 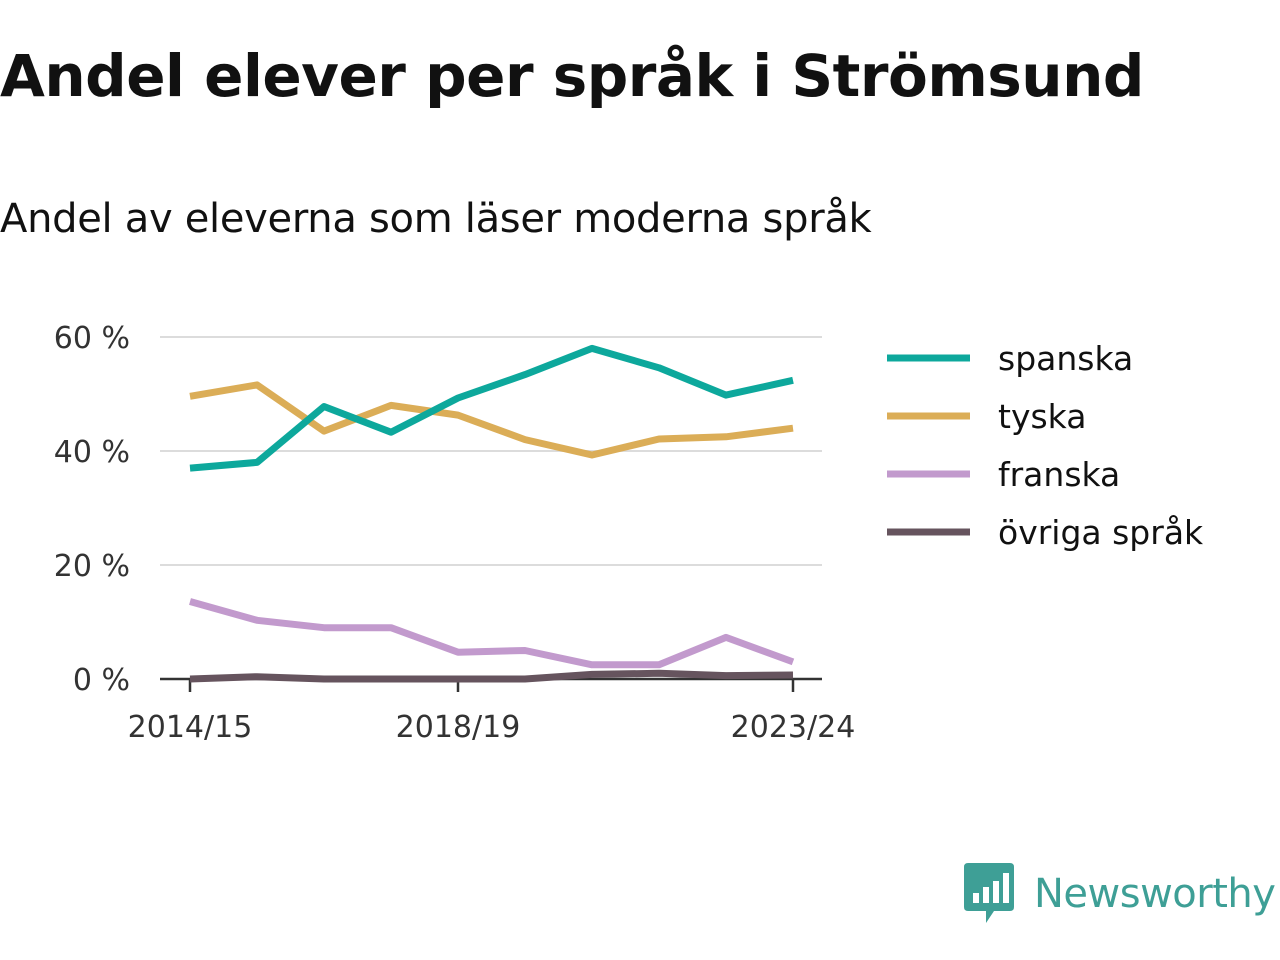 What do you see at coordinates (793, 727) in the screenshot?
I see `x-tick-label: 2023/24` at bounding box center [793, 727].